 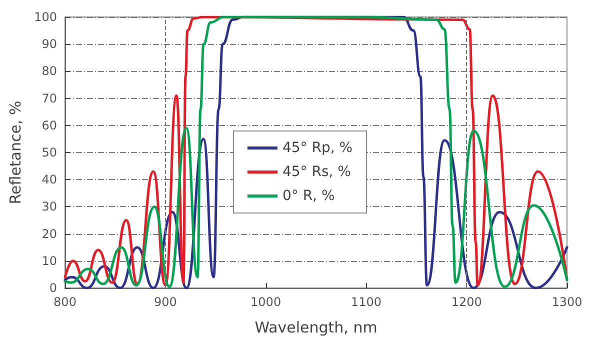 What do you see at coordinates (317, 148) in the screenshot?
I see `legend-label: 45° Rp, %` at bounding box center [317, 148].